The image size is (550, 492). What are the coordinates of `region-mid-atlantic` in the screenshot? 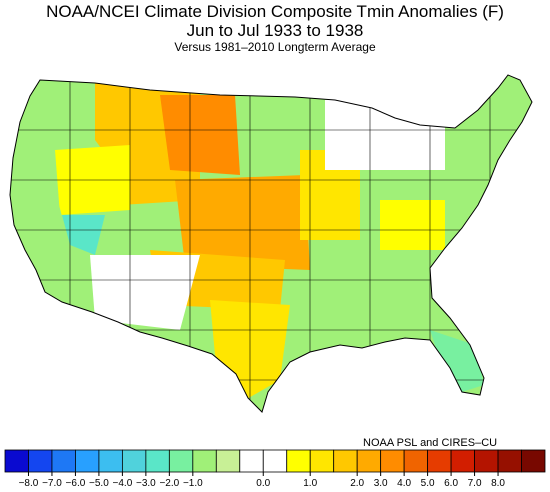 It's located at (412, 225).